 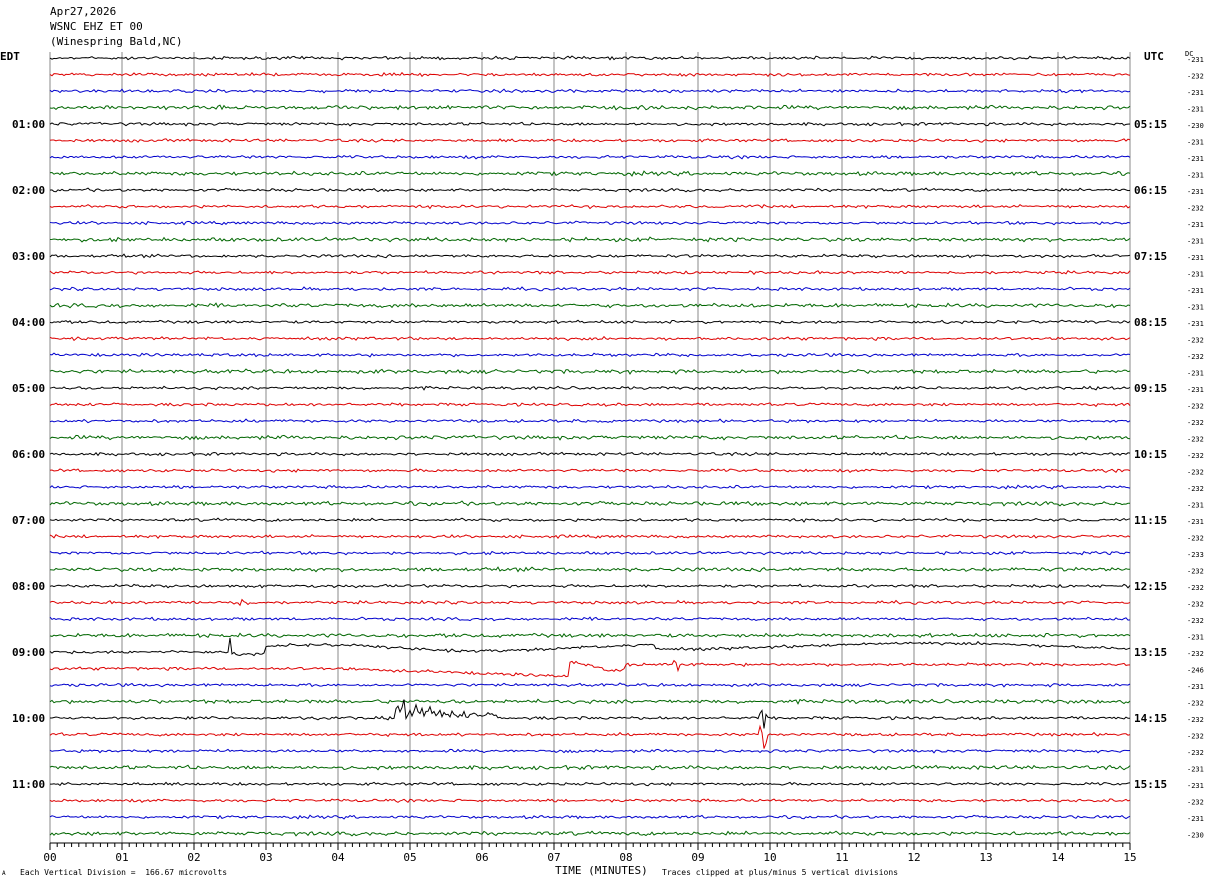 I want to click on x-tick-label: 15, so click(x=1129, y=857).